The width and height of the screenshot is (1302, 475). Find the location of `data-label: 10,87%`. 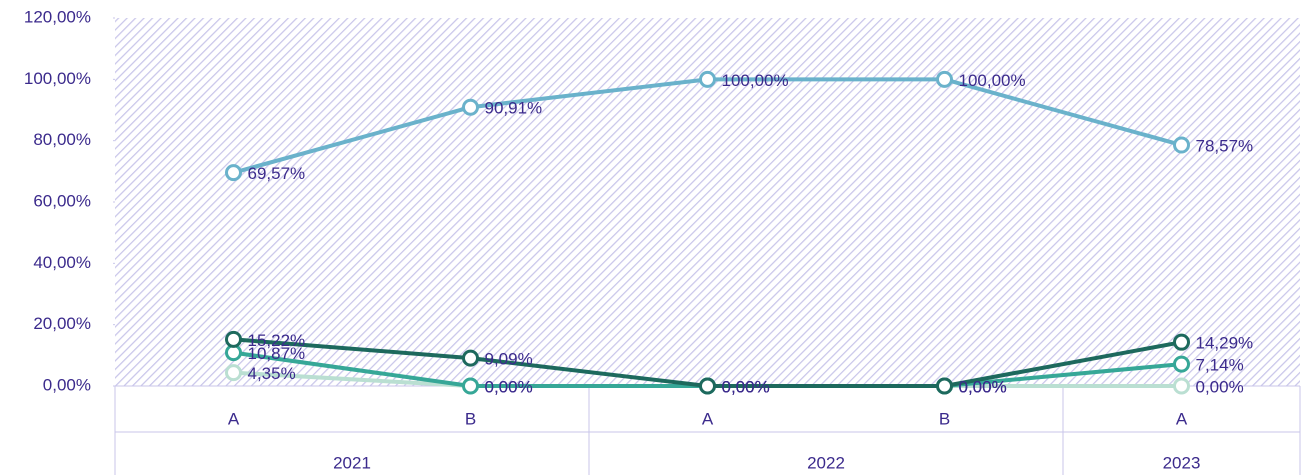

data-label: 10,87% is located at coordinates (277, 353).